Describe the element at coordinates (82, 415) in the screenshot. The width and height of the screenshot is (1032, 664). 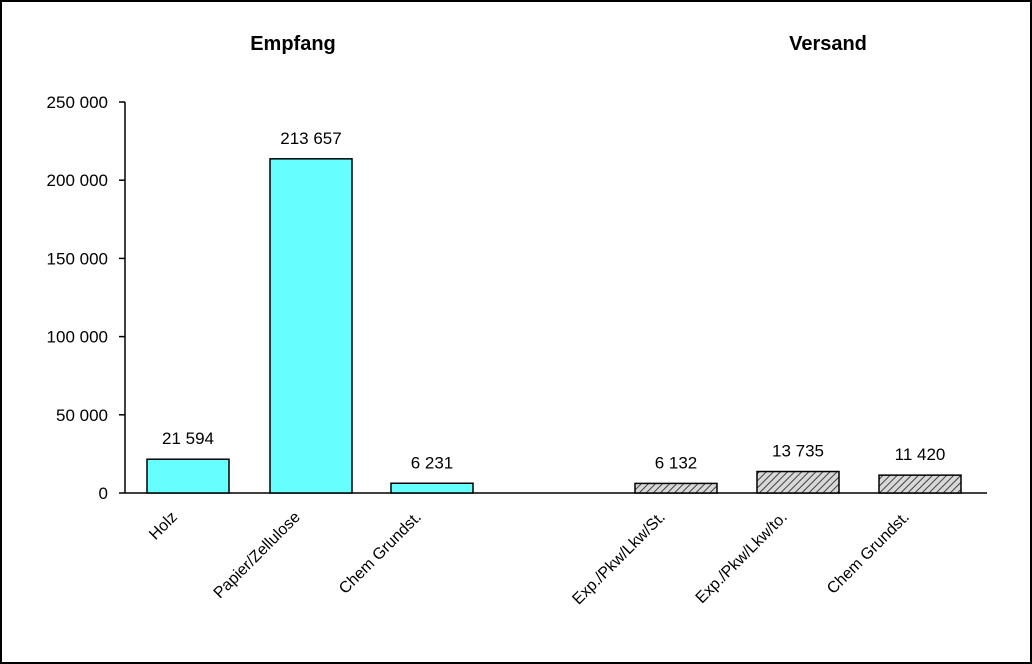
I see `y-tick-label: 50 000` at that location.